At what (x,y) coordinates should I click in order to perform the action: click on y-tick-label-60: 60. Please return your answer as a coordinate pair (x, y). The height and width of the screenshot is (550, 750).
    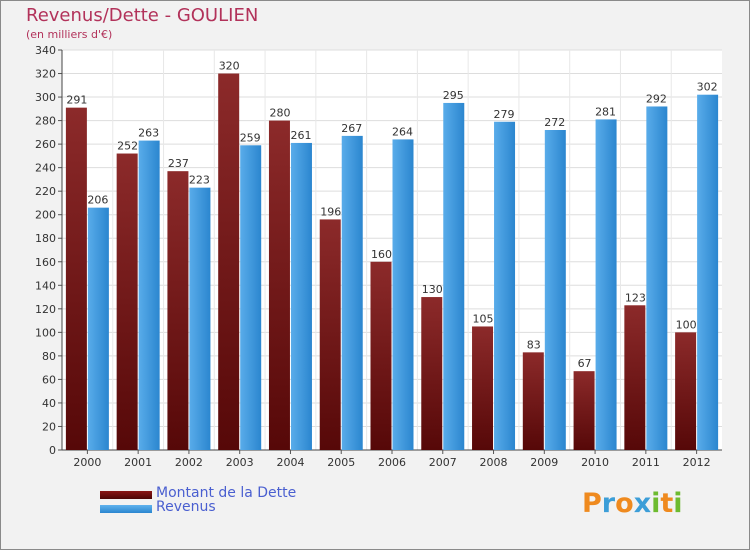
    Looking at the image, I should click on (49, 379).